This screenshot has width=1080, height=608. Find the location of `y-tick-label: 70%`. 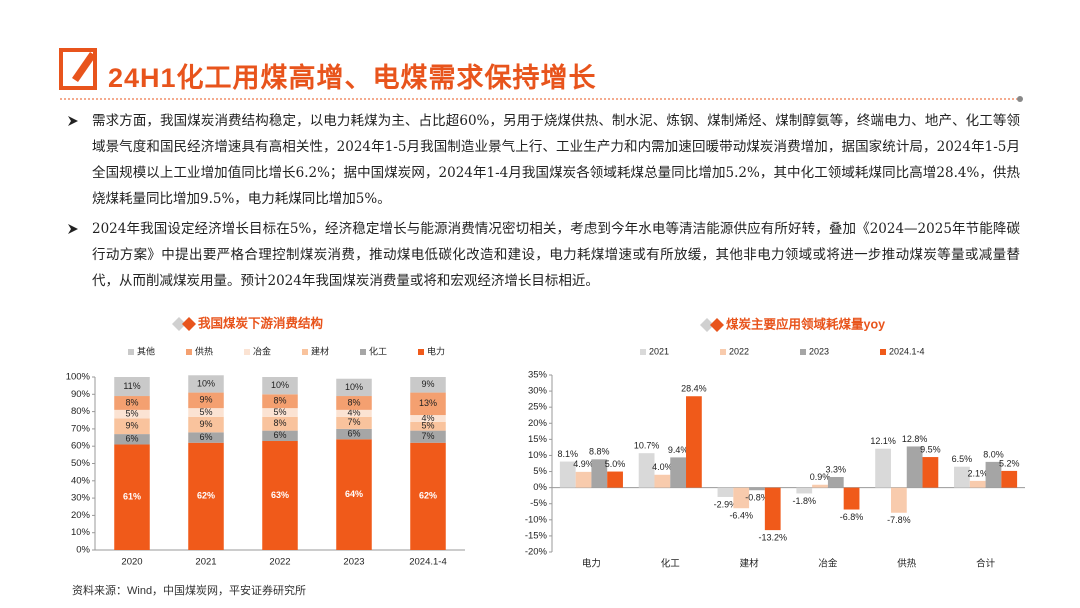

y-tick-label: 70% is located at coordinates (81, 428).